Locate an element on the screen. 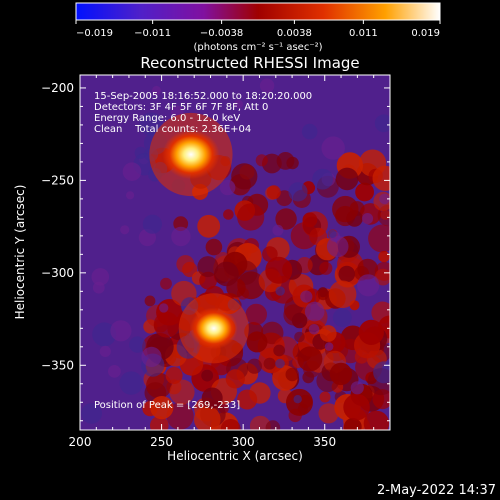  colorbar-units-label: (photons cm⁻² s⁻¹ asec⁻²) is located at coordinates (257, 47).